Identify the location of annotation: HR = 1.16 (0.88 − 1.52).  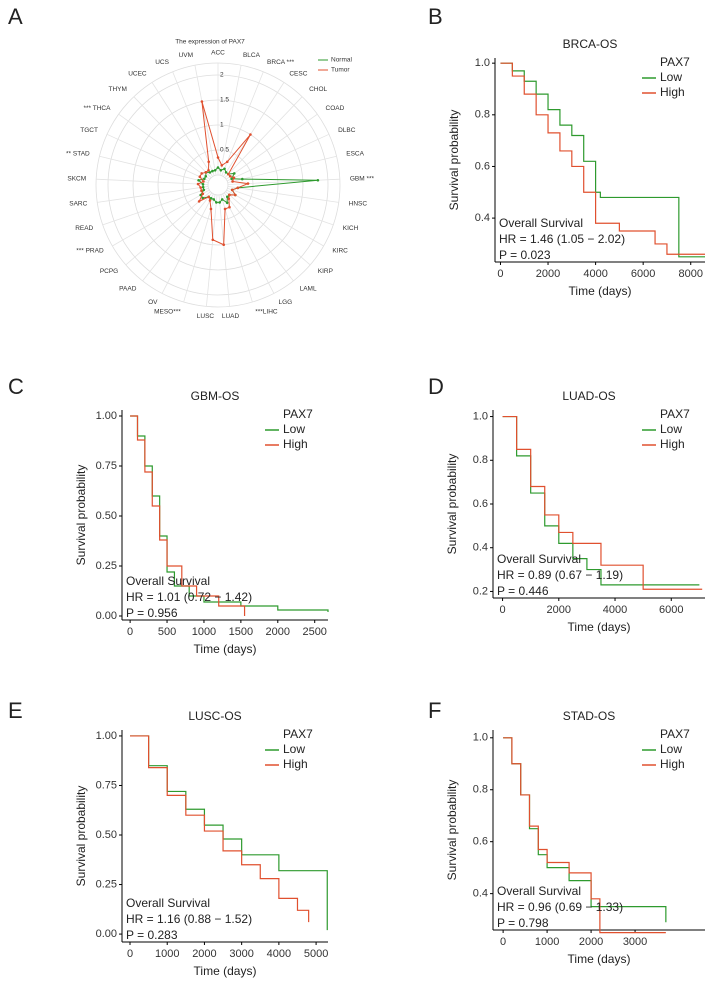
(189, 919).